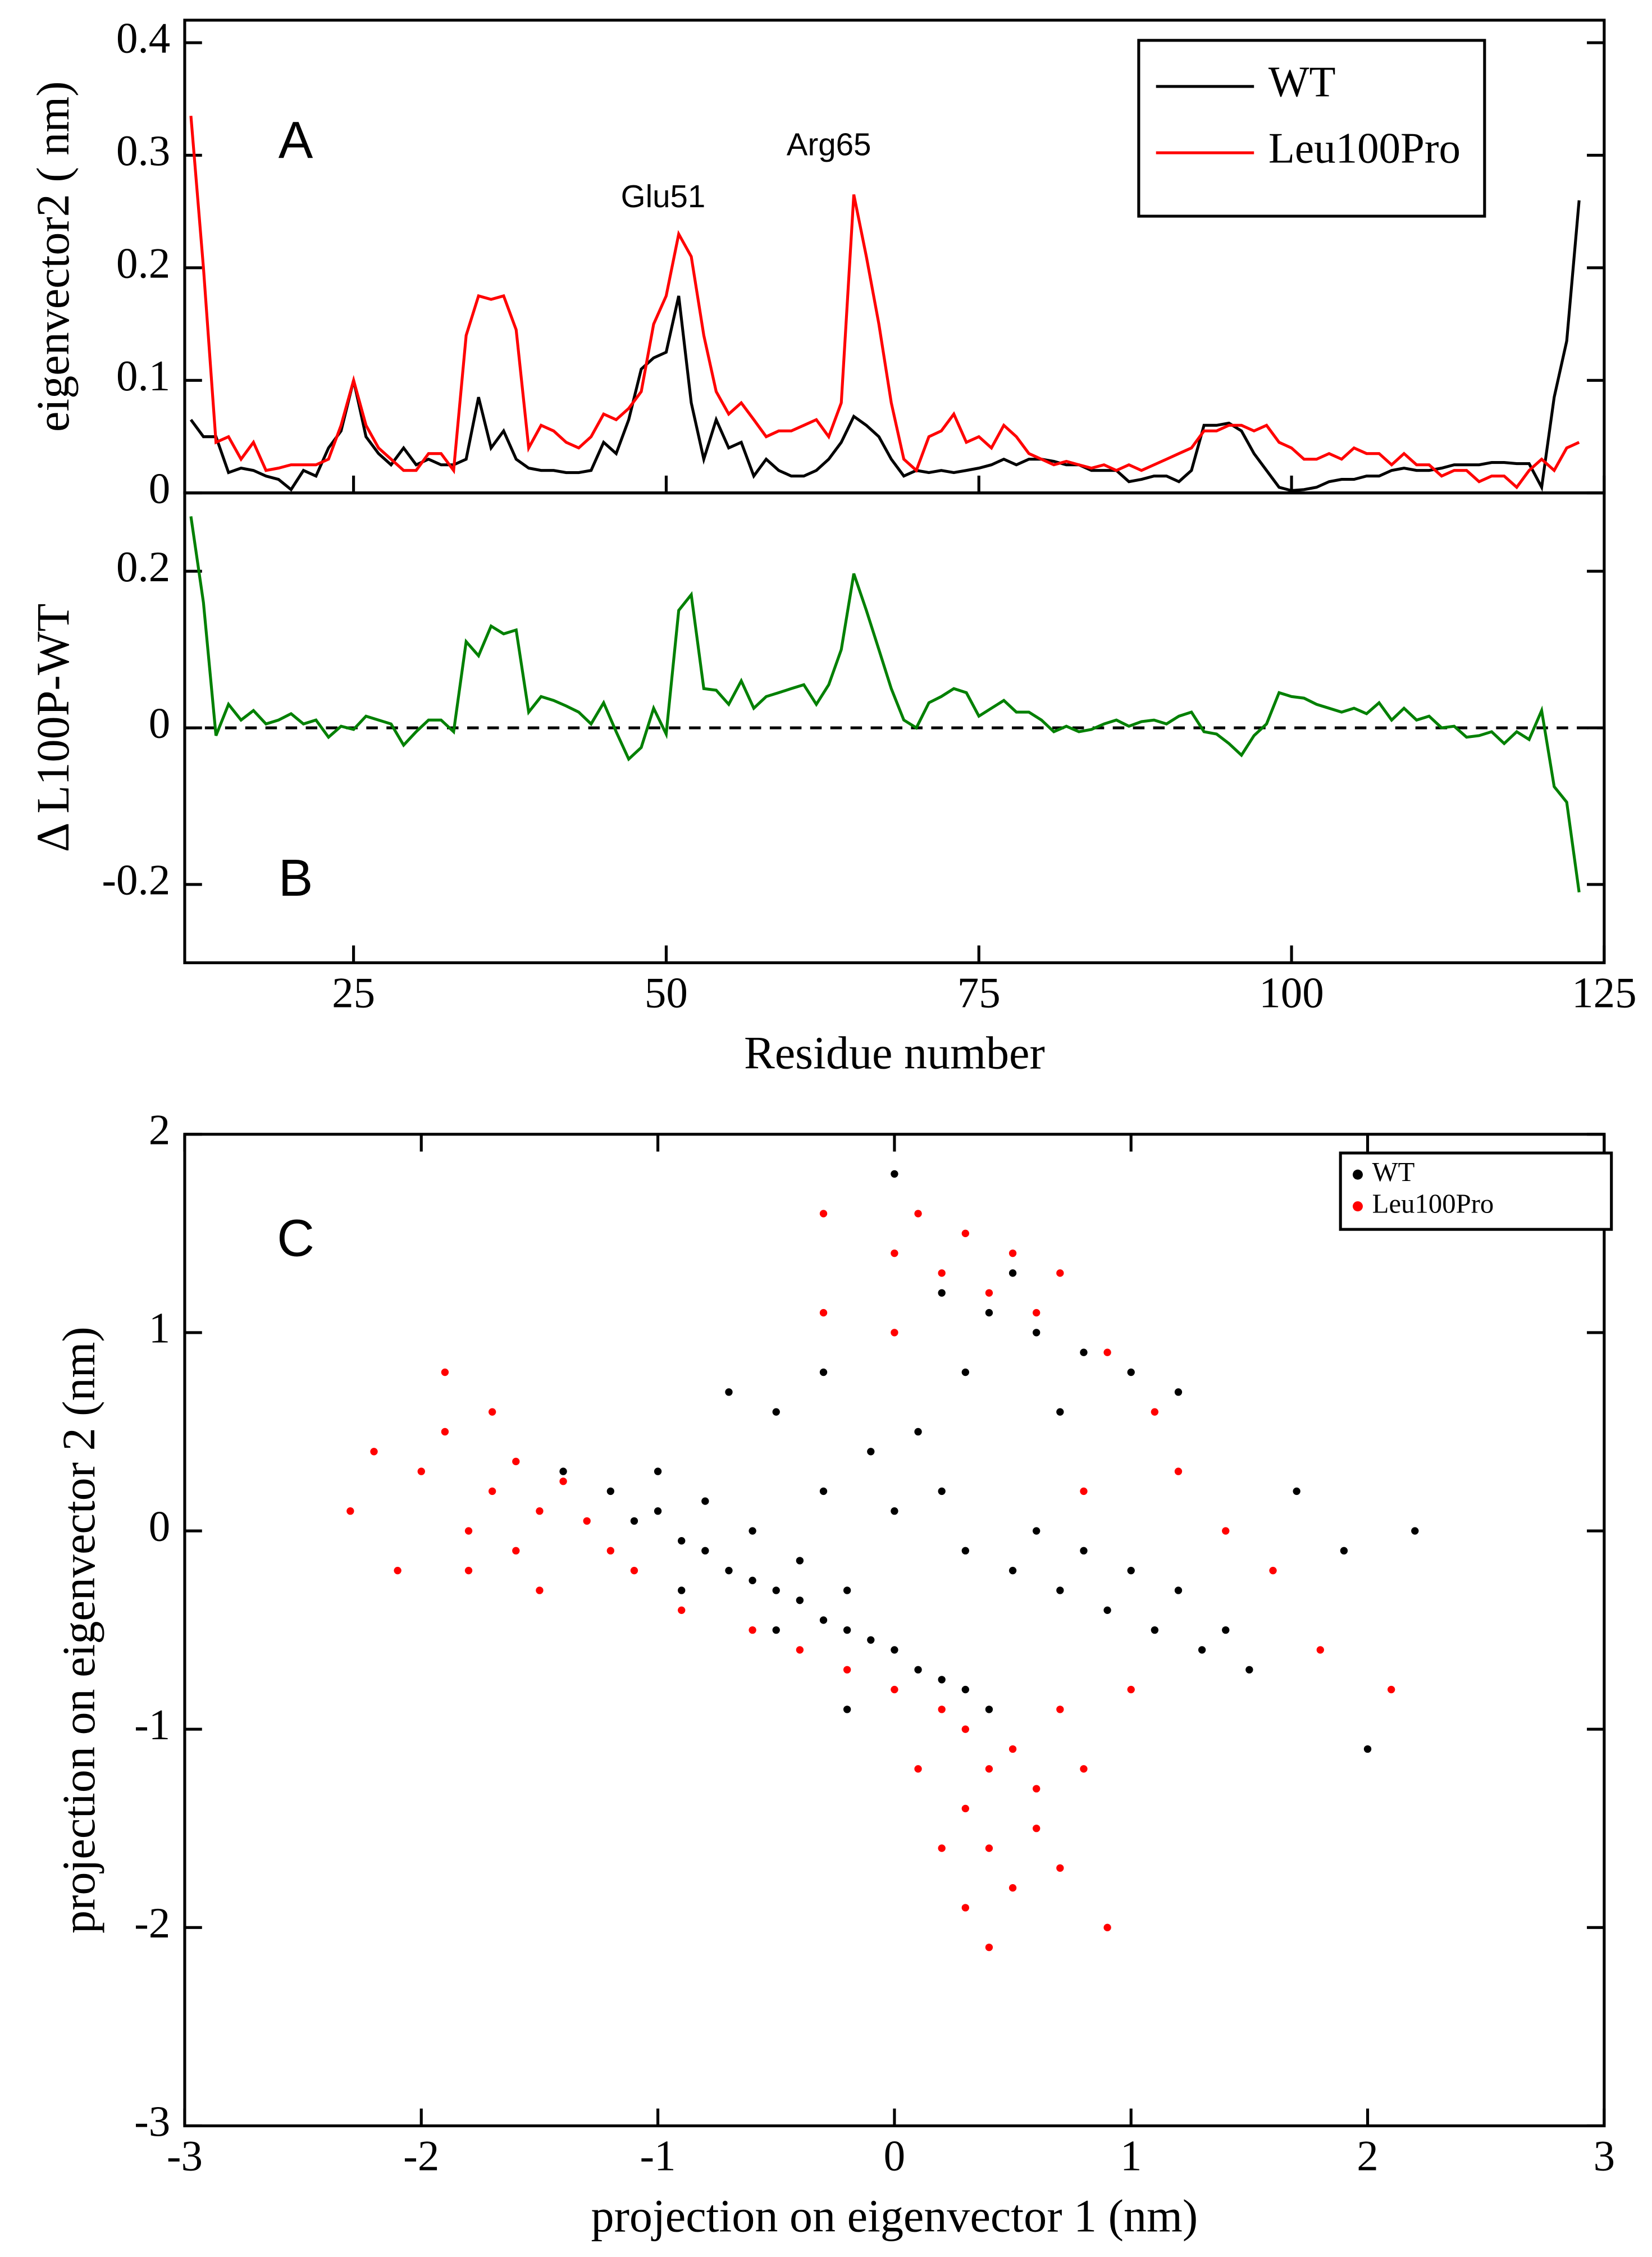  I want to click on y-tick-label: 0.1, so click(143, 376).